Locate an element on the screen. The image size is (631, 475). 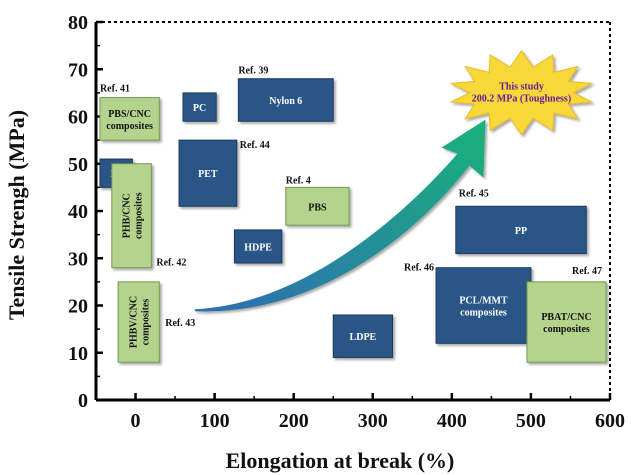
material-label: PHBV/CNCcomposites is located at coordinates (140, 322).